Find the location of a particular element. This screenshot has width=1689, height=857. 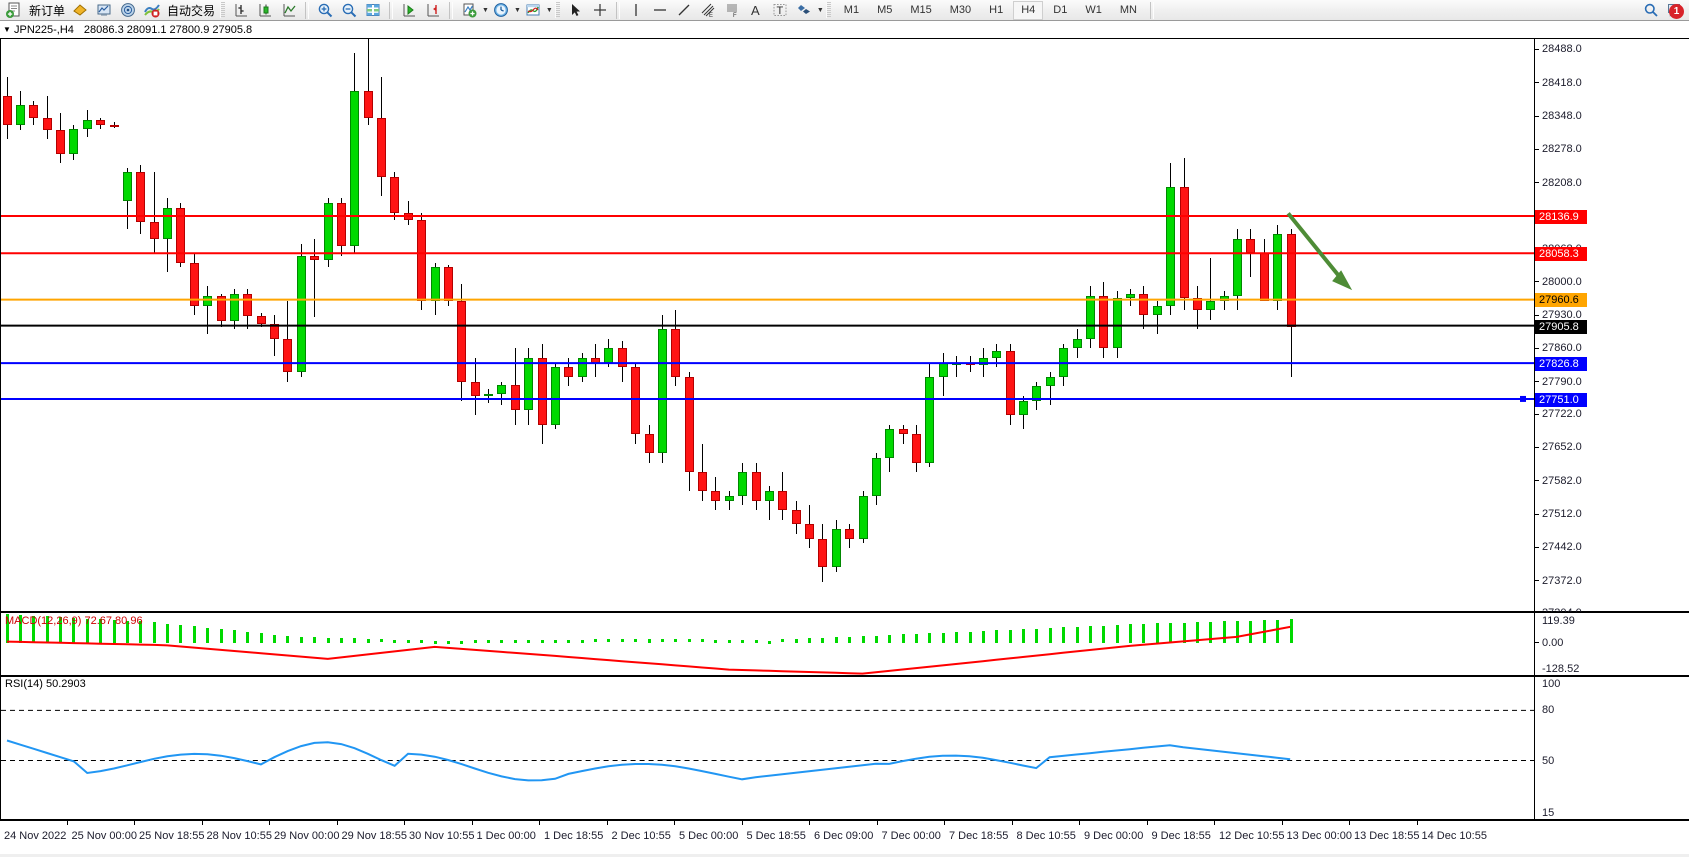

shapes-dropdown-arrow: ▼ is located at coordinates (820, 10).